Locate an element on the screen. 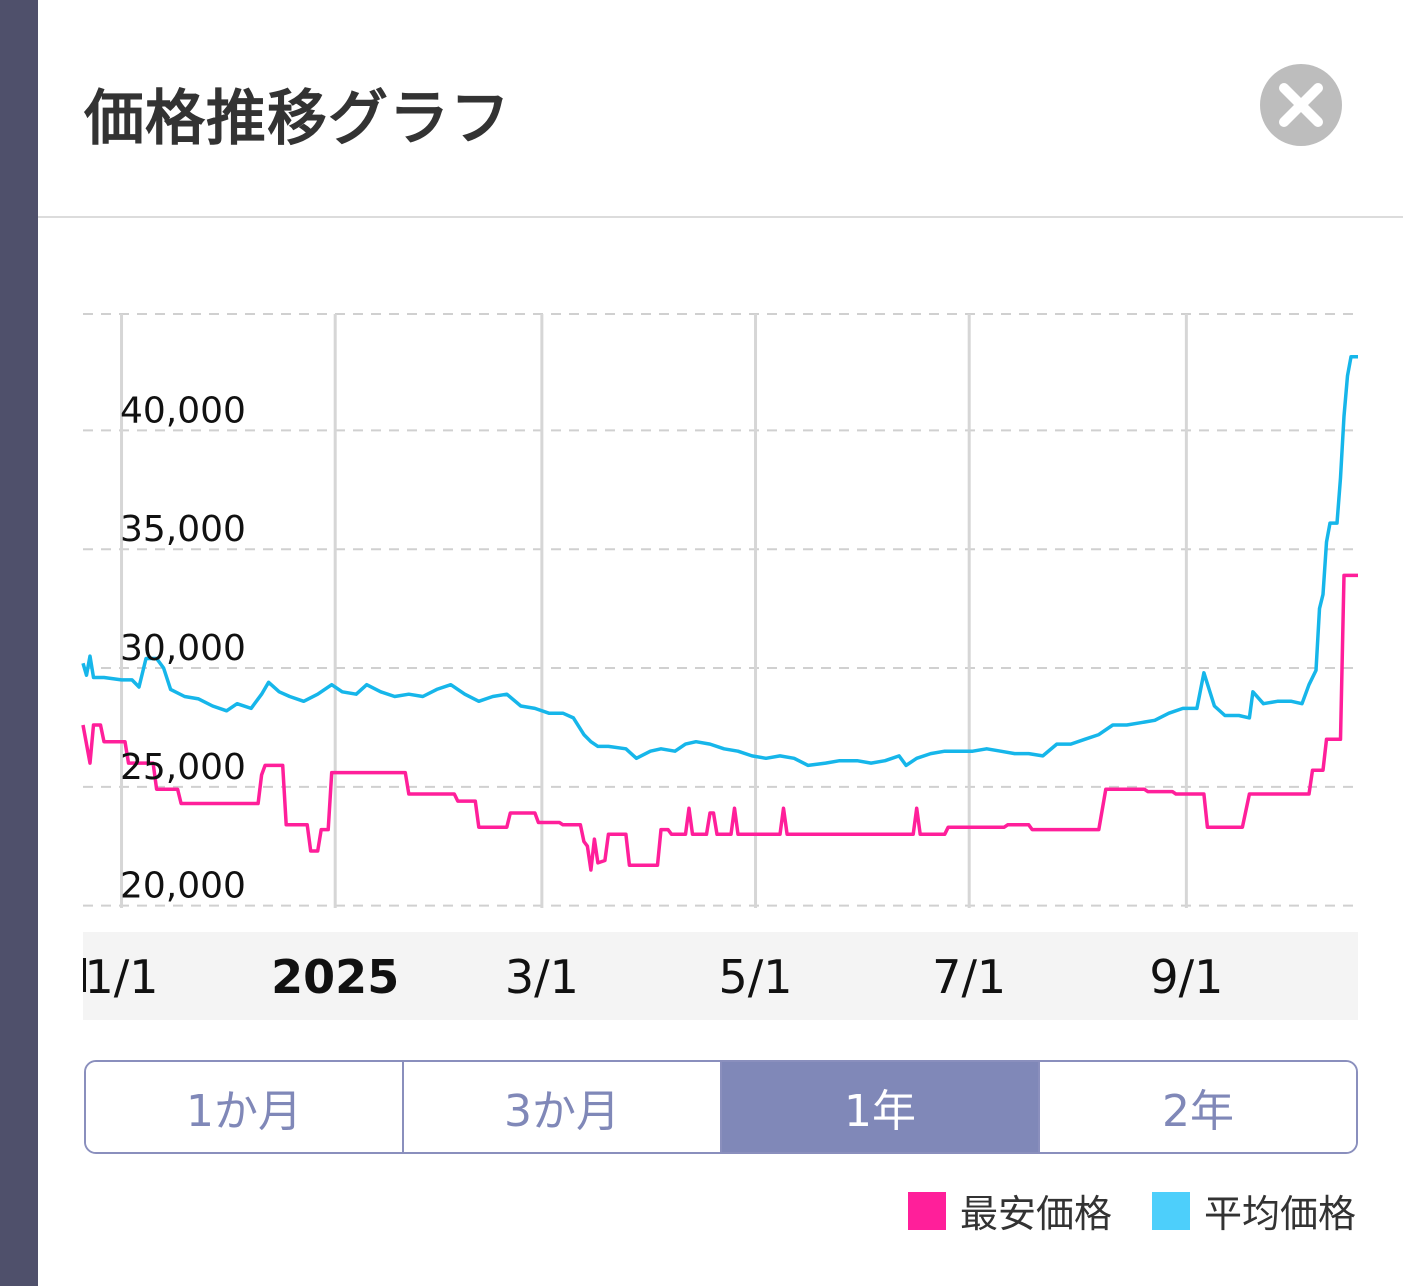  x-tick-label: 7/1 is located at coordinates (969, 977).